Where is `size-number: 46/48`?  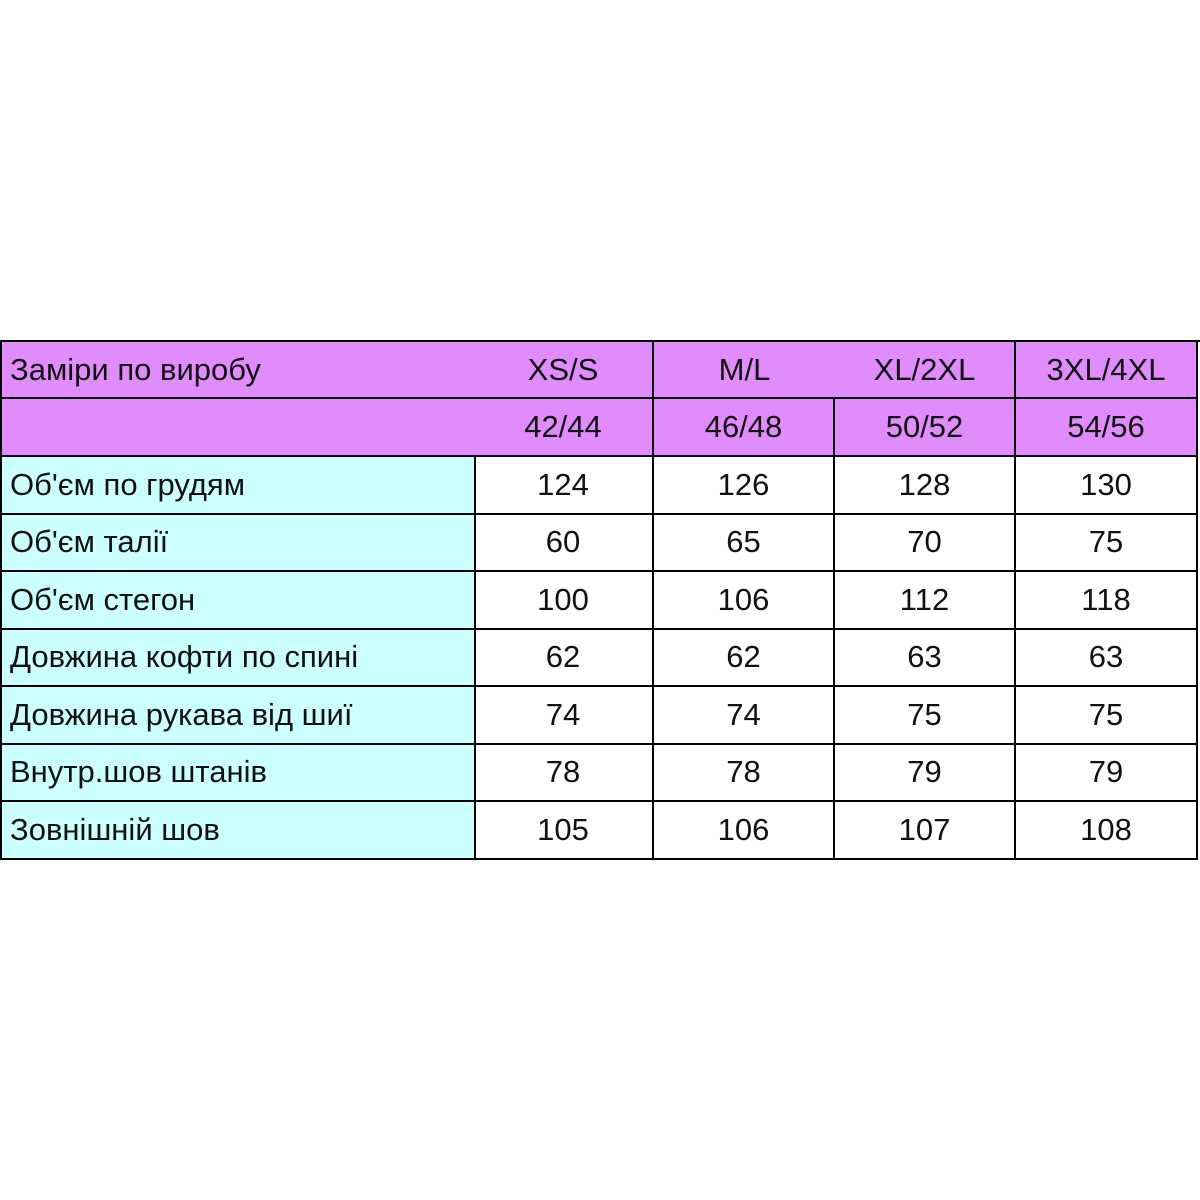
size-number: 46/48 is located at coordinates (744, 428).